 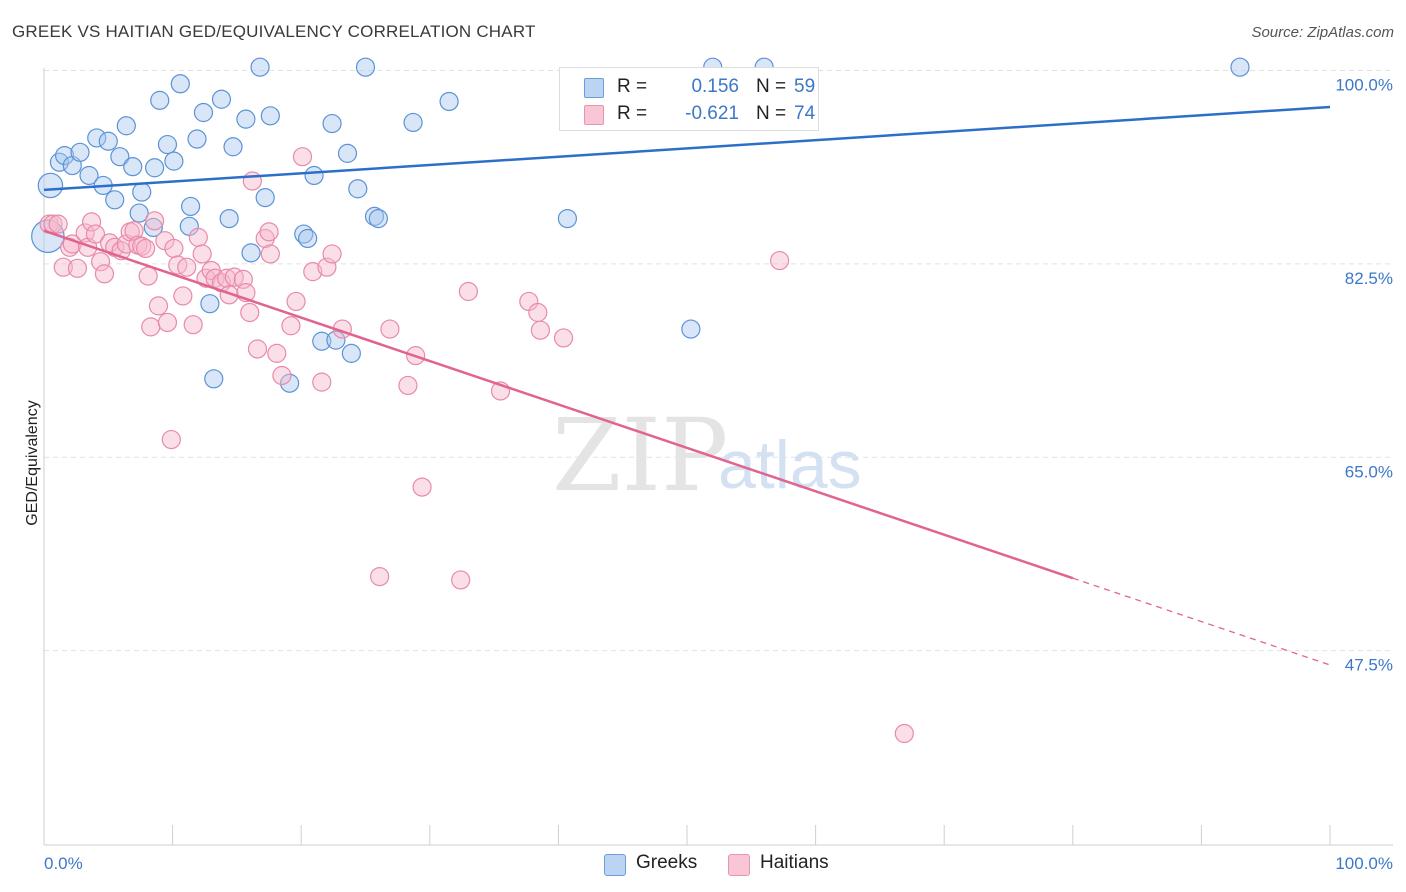 What do you see at coordinates (1364, 85) in the screenshot?
I see `y-tick-label: 100.0%` at bounding box center [1364, 85].